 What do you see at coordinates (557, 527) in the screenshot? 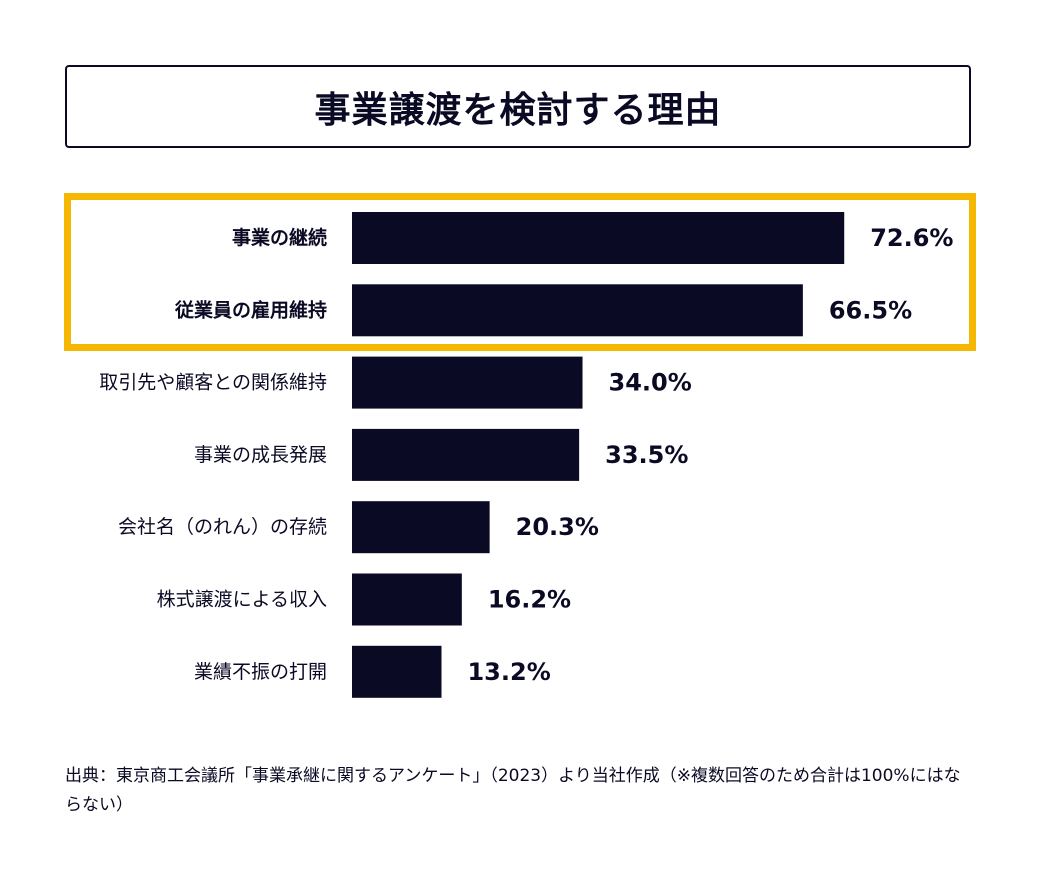
I see `value-label: 20.3%` at bounding box center [557, 527].